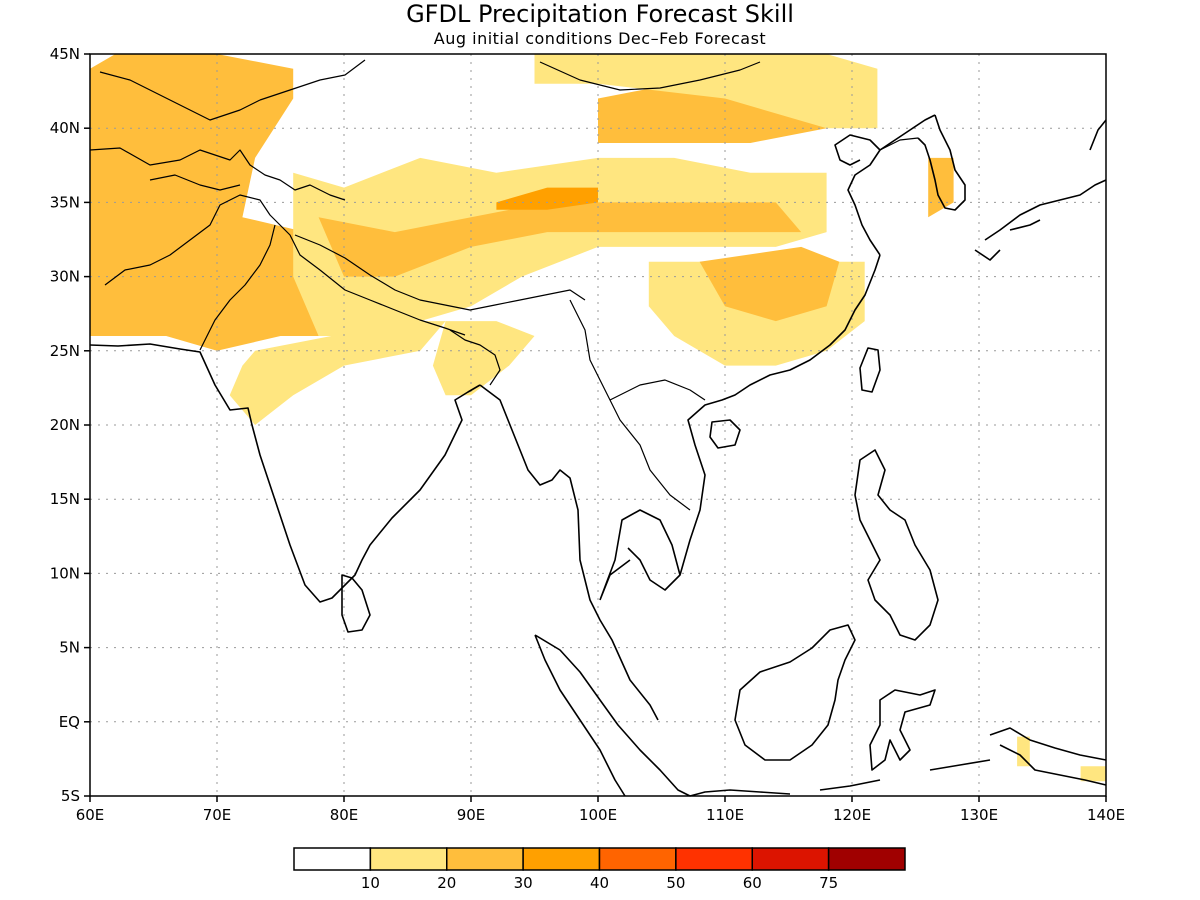 This screenshot has width=1200, height=900. I want to click on skill-region-india-strip, so click(337, 373).